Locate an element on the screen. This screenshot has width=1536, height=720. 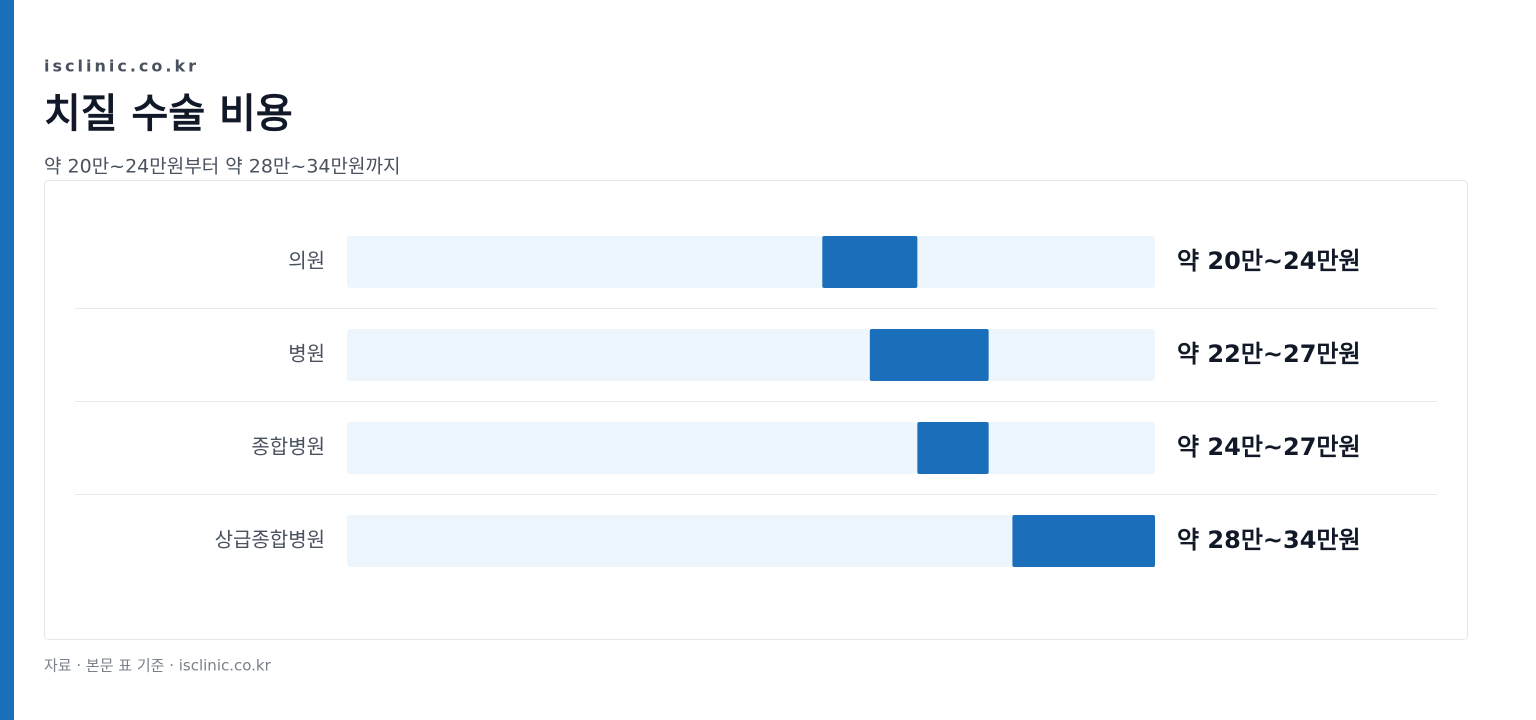
value-label: 약 24만~27만원 is located at coordinates (1269, 447).